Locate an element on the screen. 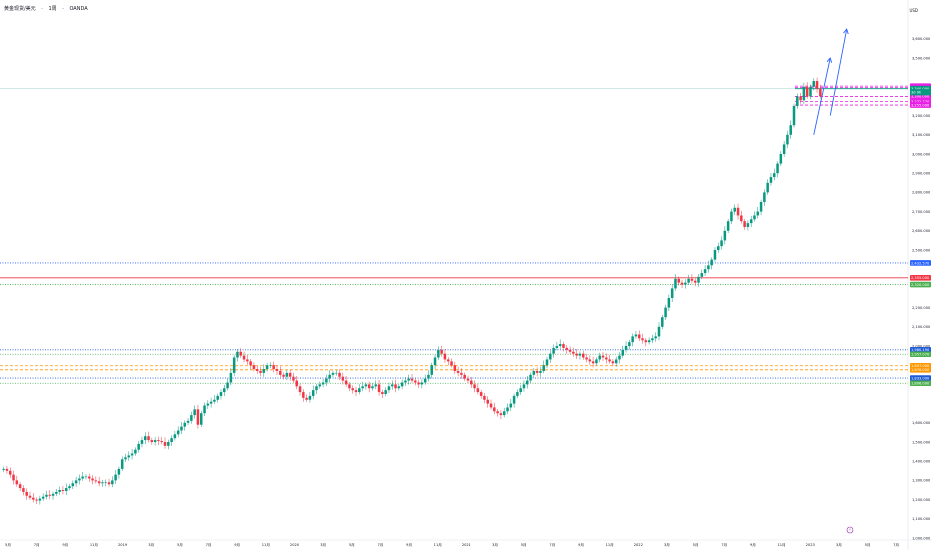 This screenshot has width=932, height=550. interval-label: 1周 is located at coordinates (52, 9).